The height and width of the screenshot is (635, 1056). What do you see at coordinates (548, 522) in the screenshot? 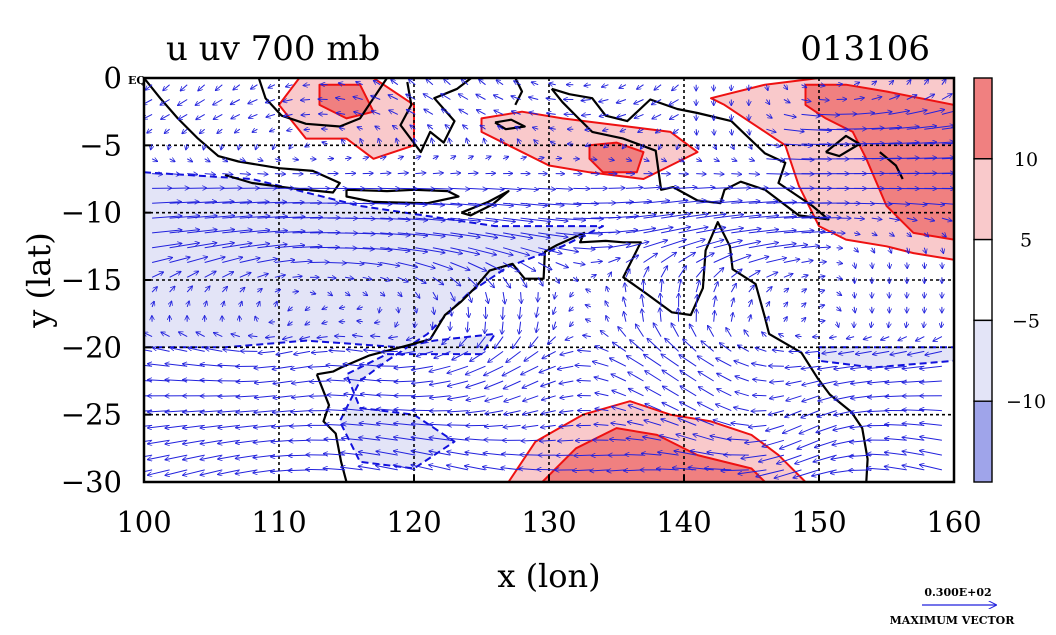
I see `x-tick-label: 130` at bounding box center [548, 522].